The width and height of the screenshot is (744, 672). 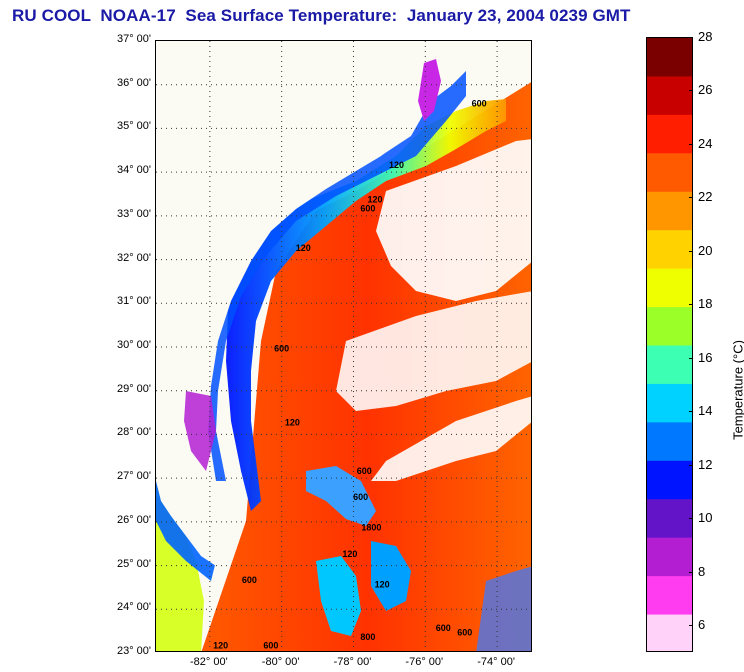 I want to click on cloud-mask-east, so click(x=451, y=438).